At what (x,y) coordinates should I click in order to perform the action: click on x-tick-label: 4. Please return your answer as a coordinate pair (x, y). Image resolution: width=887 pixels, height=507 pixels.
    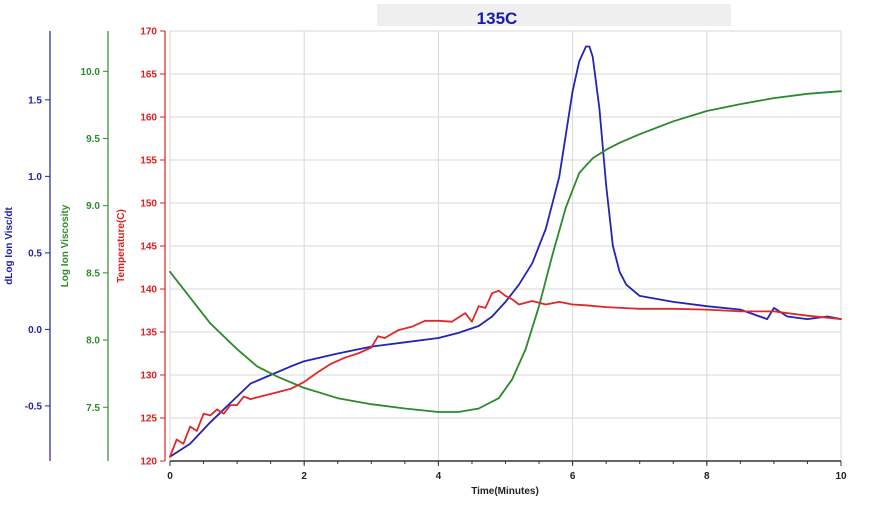
    Looking at the image, I should click on (439, 476).